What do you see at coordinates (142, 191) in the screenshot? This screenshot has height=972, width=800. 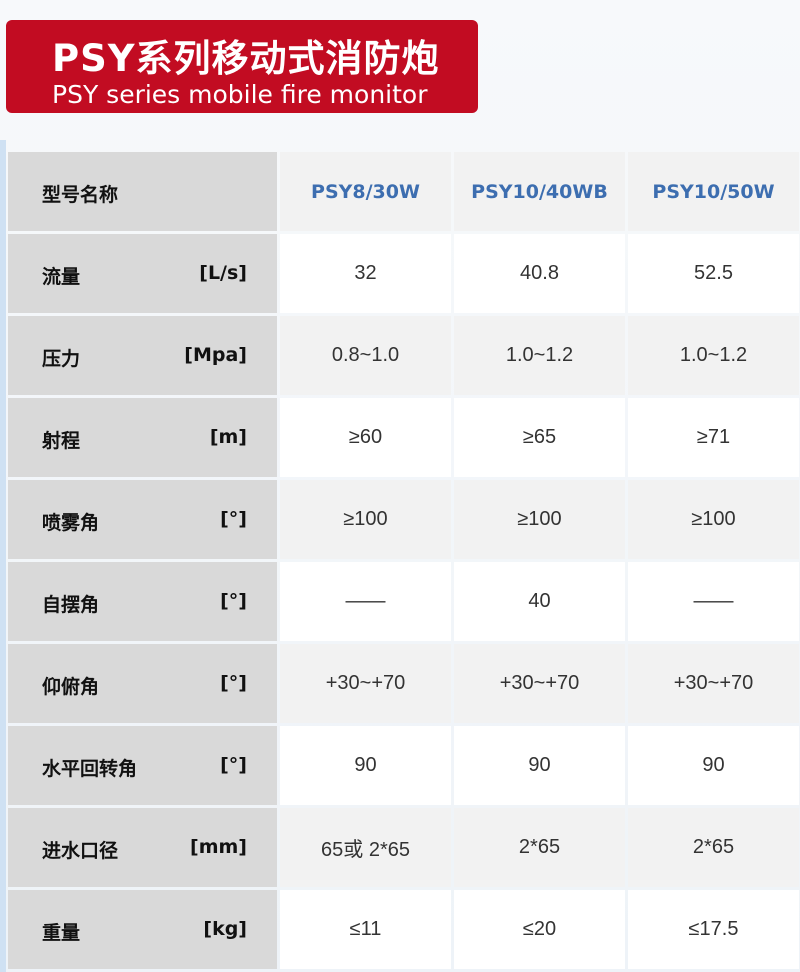 I see `header-label-cell: 型号名称` at bounding box center [142, 191].